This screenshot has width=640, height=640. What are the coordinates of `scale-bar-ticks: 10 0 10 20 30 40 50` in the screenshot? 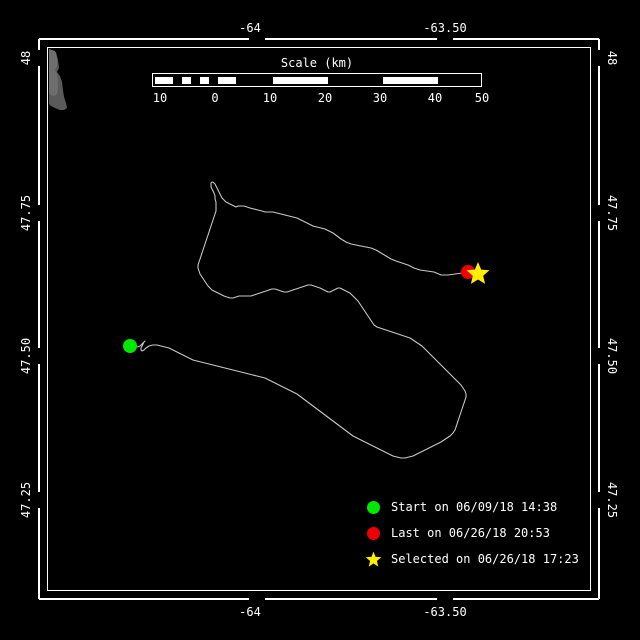 It's located at (320, 100).